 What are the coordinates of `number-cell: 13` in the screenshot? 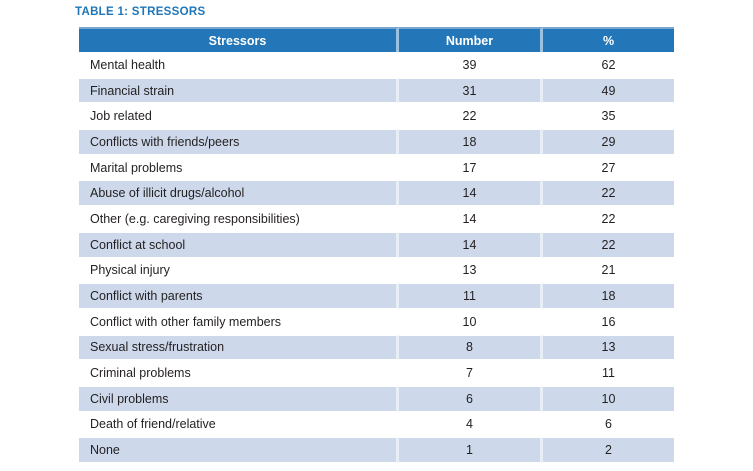 It's located at (471, 270).